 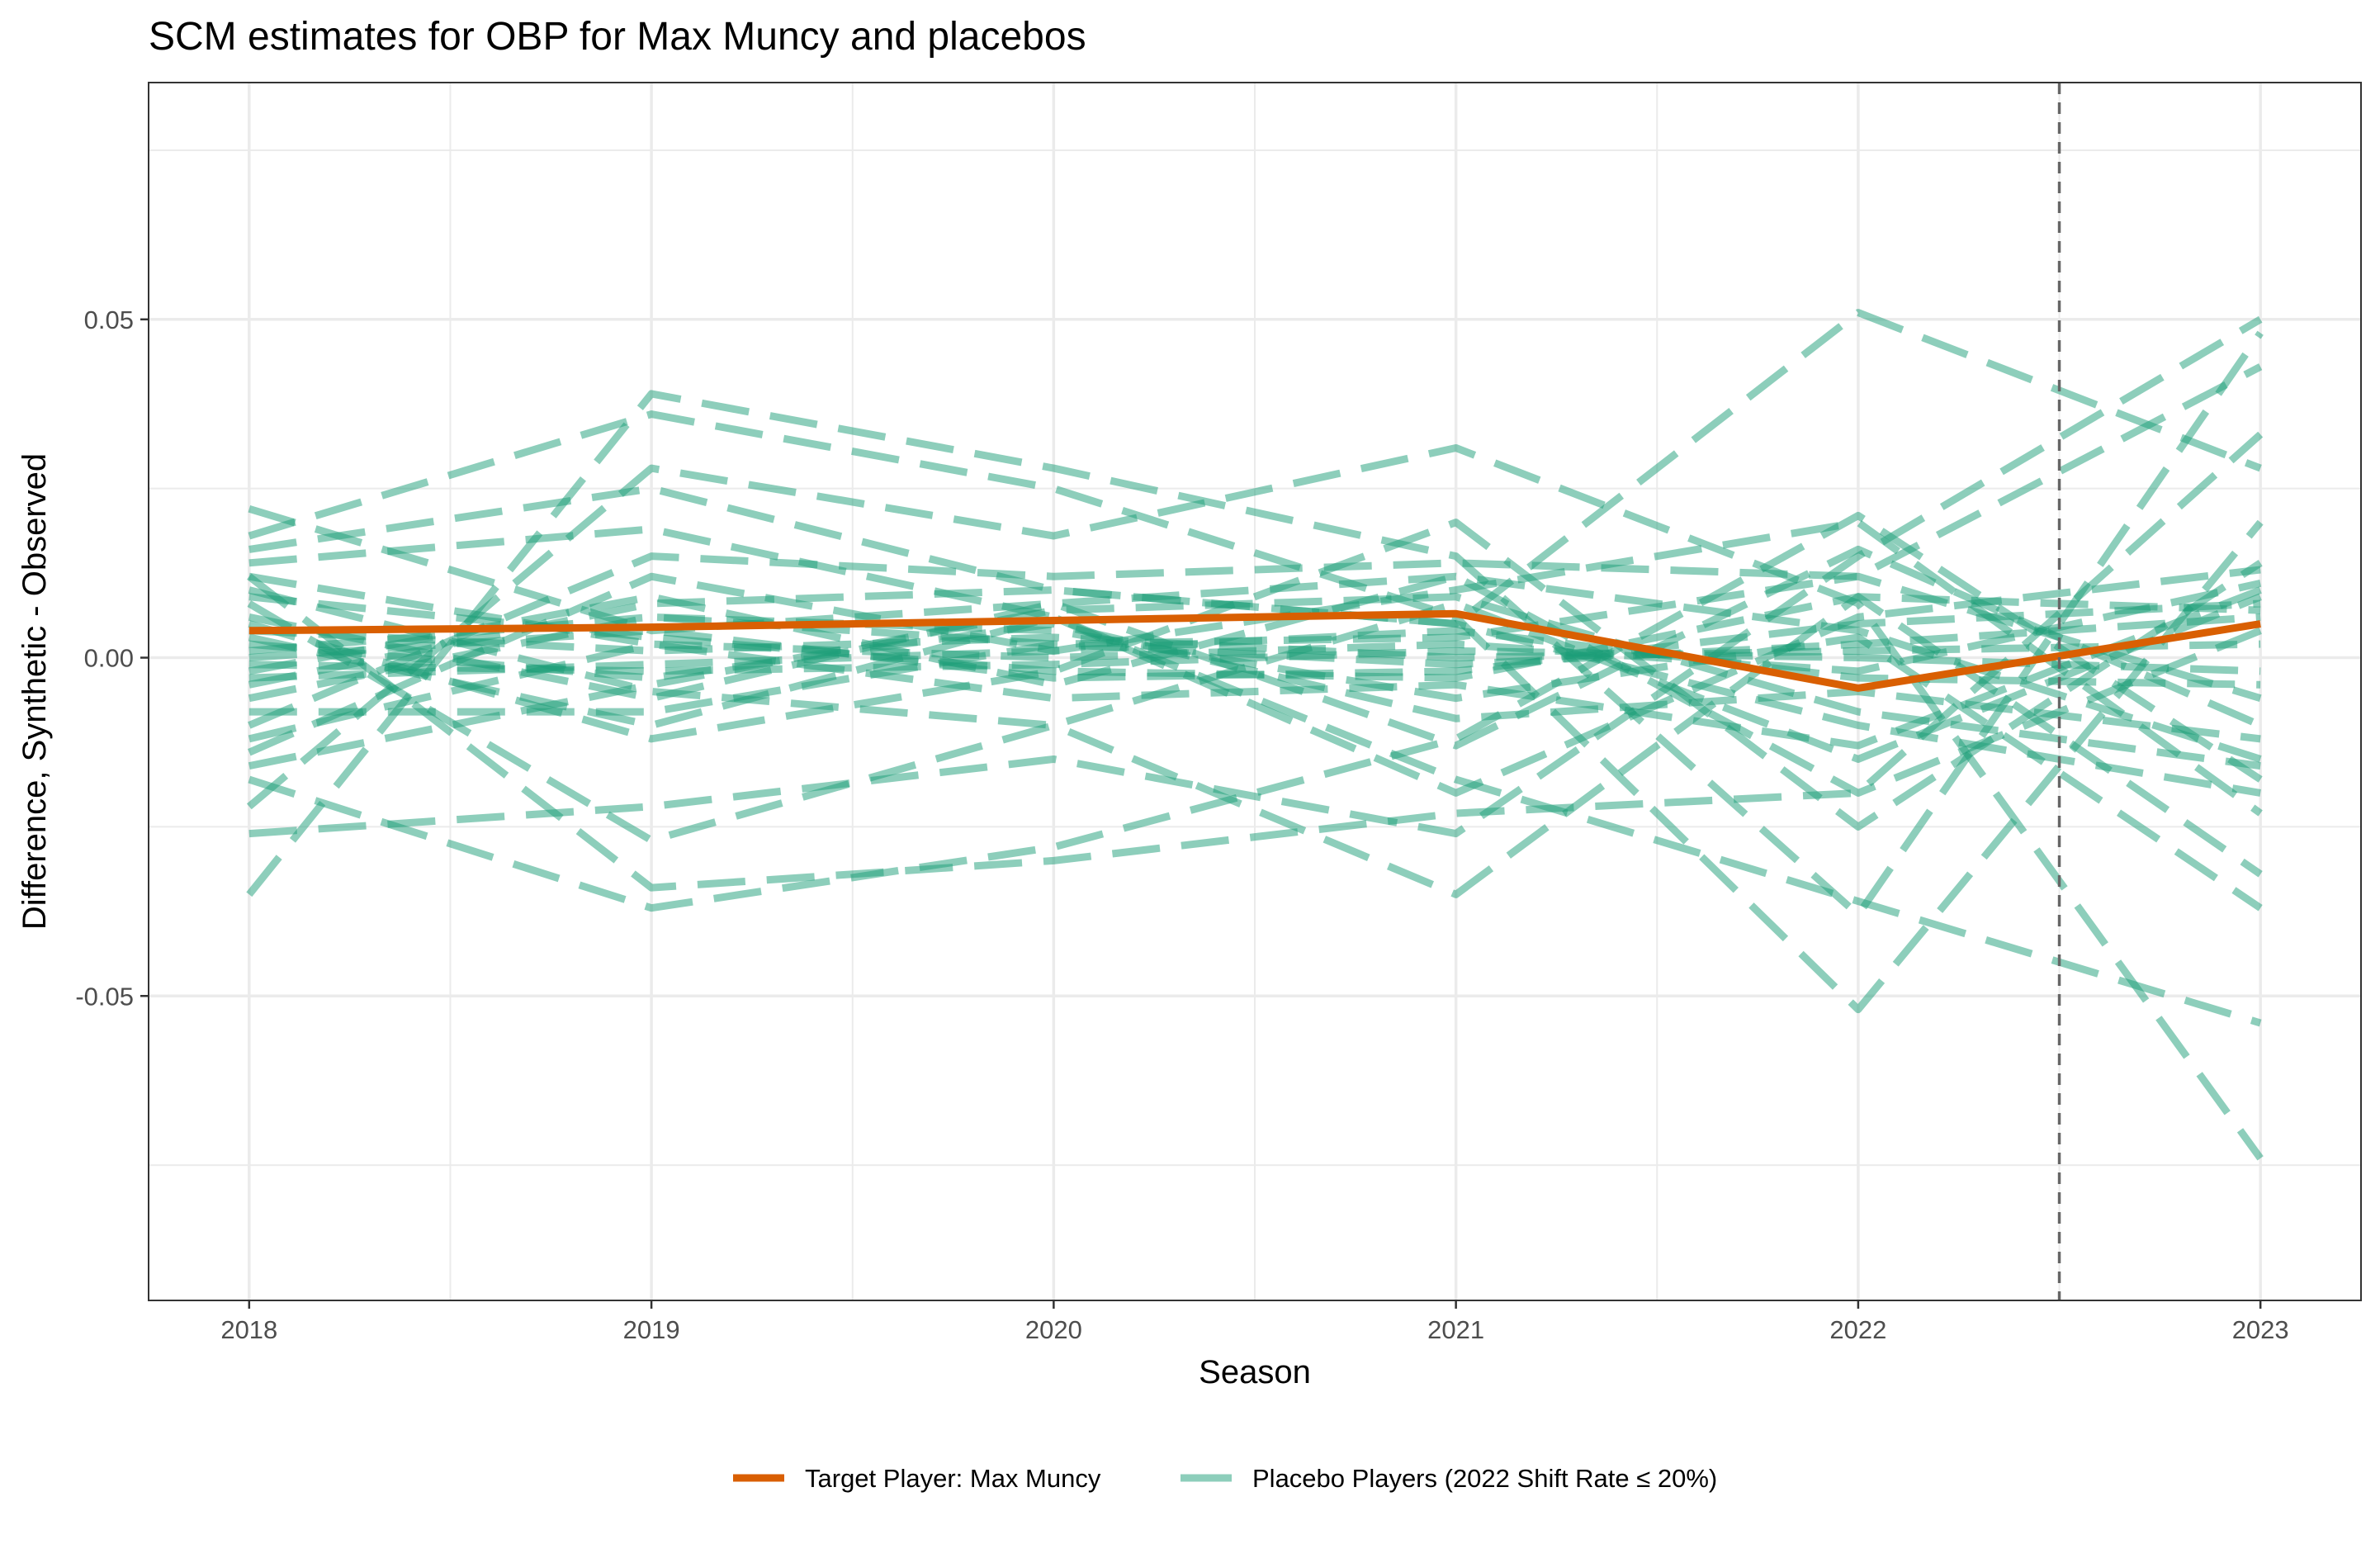 I want to click on x-tick-label: 2019, so click(x=651, y=1329).